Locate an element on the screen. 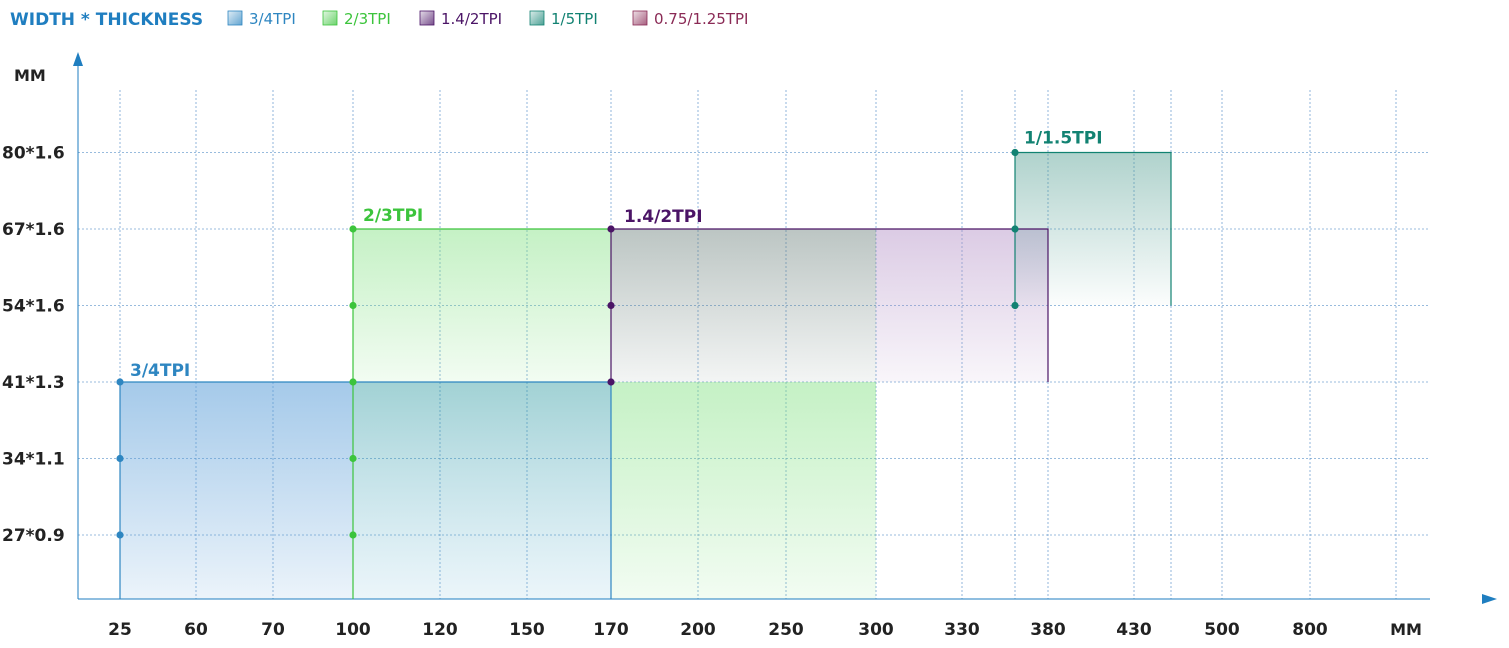  x-tick-label: 380 is located at coordinates (1048, 630).